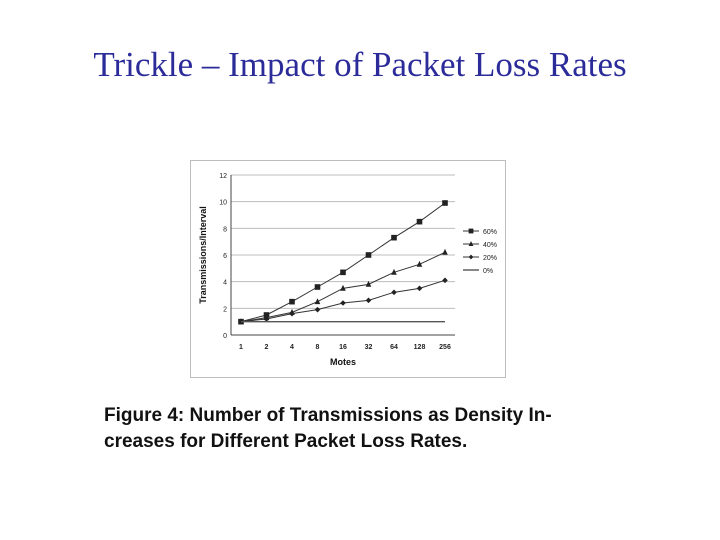 The height and width of the screenshot is (540, 720). Describe the element at coordinates (225, 283) in the screenshot. I see `y-tick-label: 4` at that location.